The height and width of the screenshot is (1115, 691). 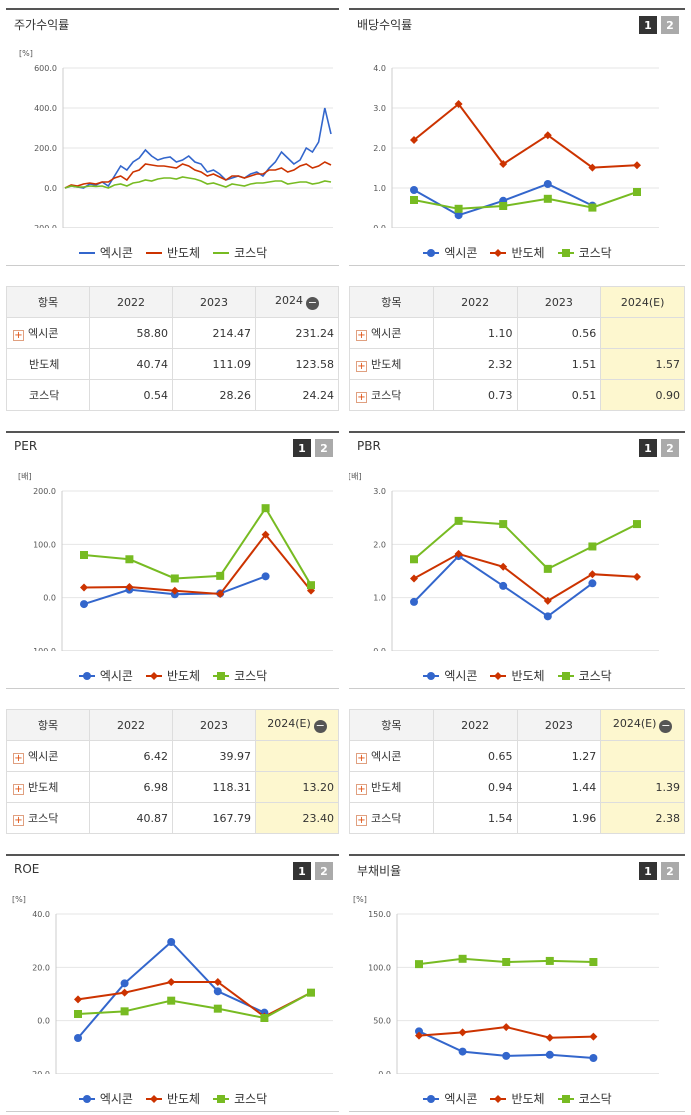 What do you see at coordinates (559, 787) in the screenshot?
I see `table-cell: 1.44` at bounding box center [559, 787].